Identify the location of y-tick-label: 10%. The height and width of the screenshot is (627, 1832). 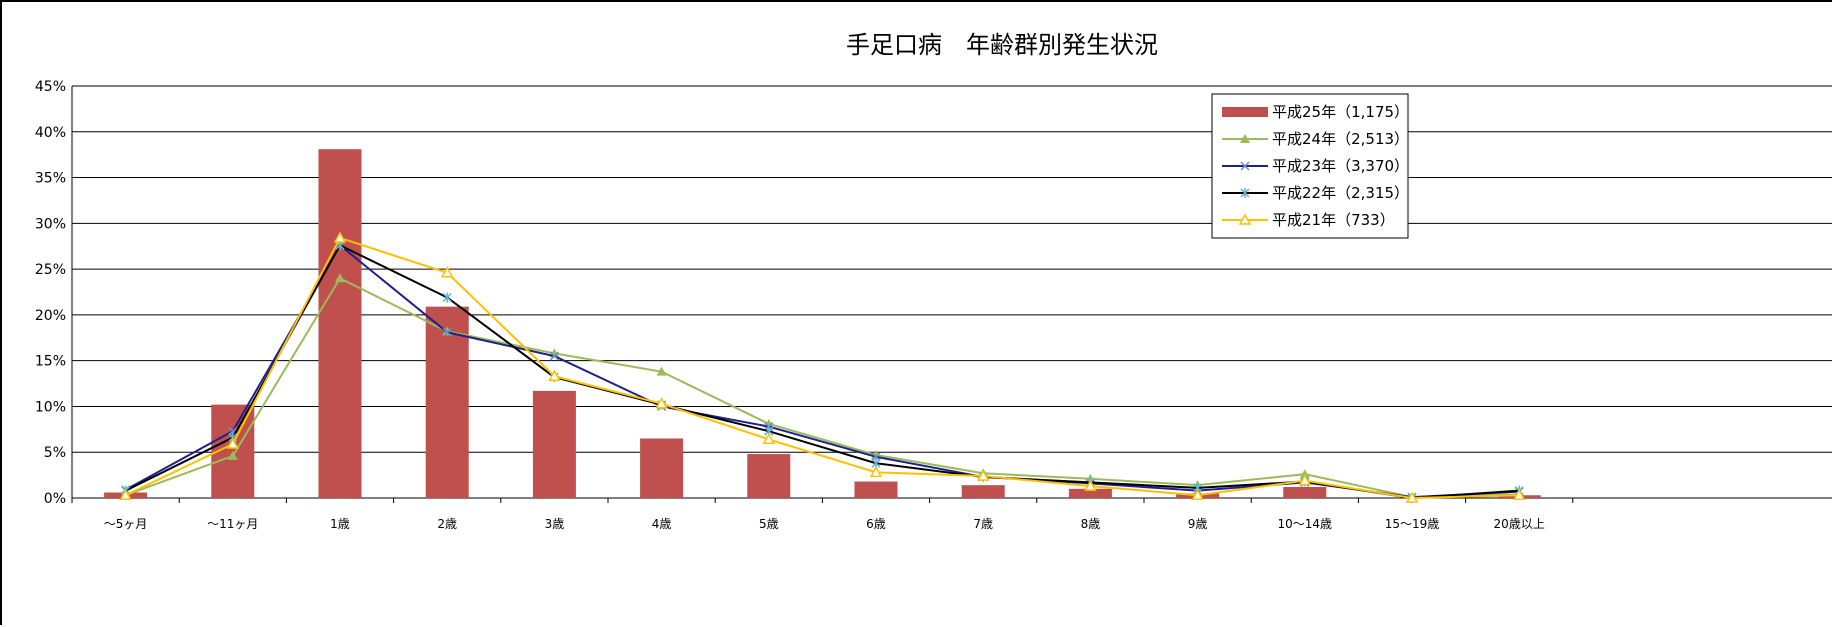
(50, 407).